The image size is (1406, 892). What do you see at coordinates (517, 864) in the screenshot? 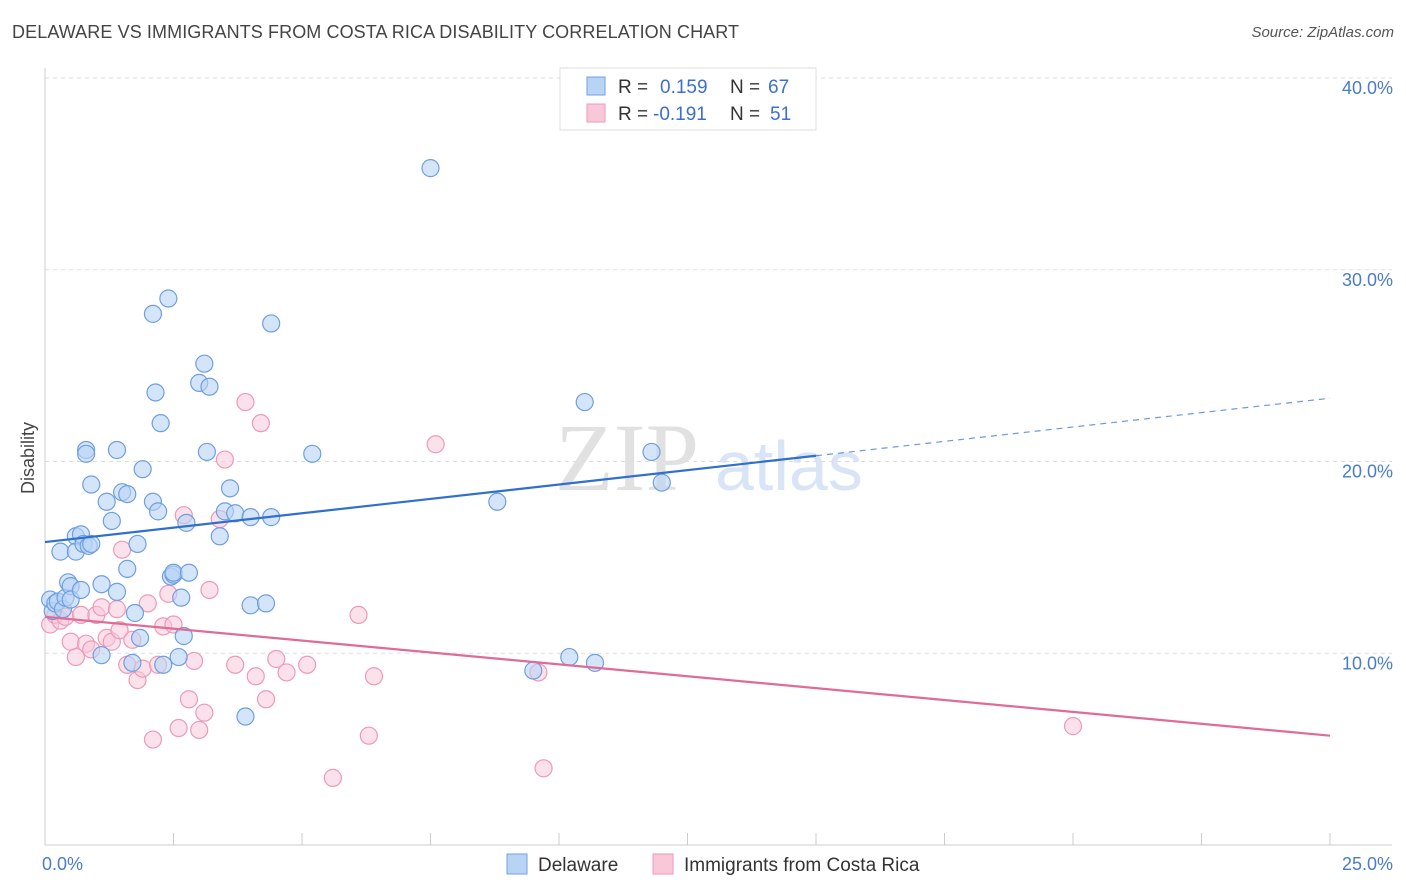
I see `delaware-series-swatch` at bounding box center [517, 864].